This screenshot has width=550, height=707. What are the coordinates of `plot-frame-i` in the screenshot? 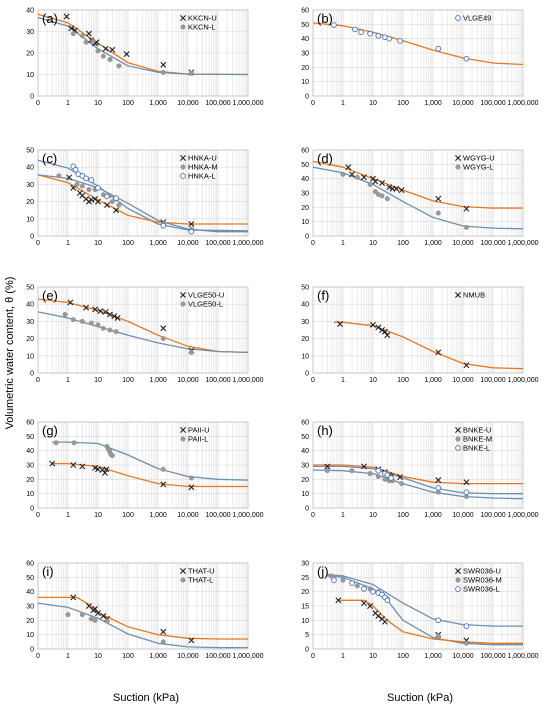 It's located at (143, 606).